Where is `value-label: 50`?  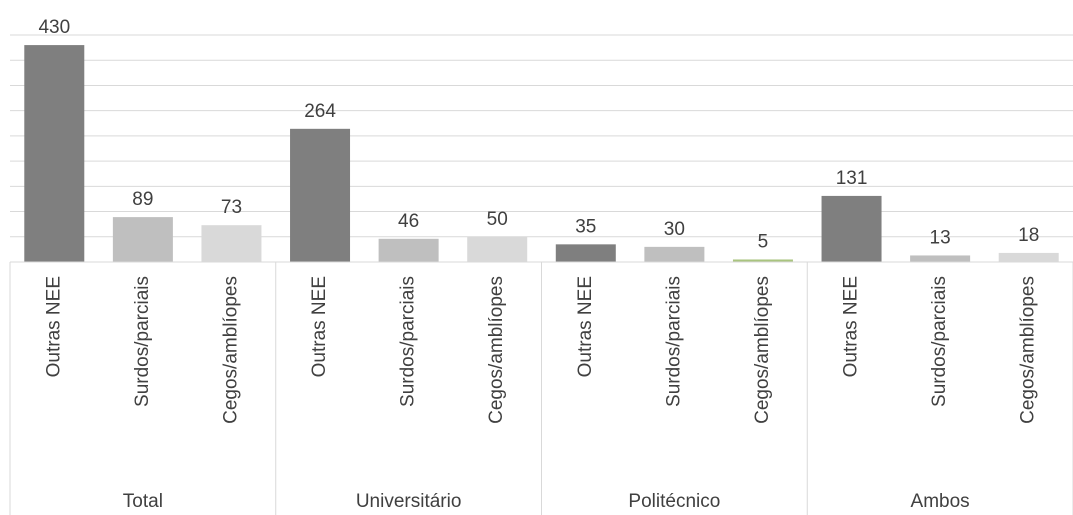
value-label: 50 is located at coordinates (497, 219).